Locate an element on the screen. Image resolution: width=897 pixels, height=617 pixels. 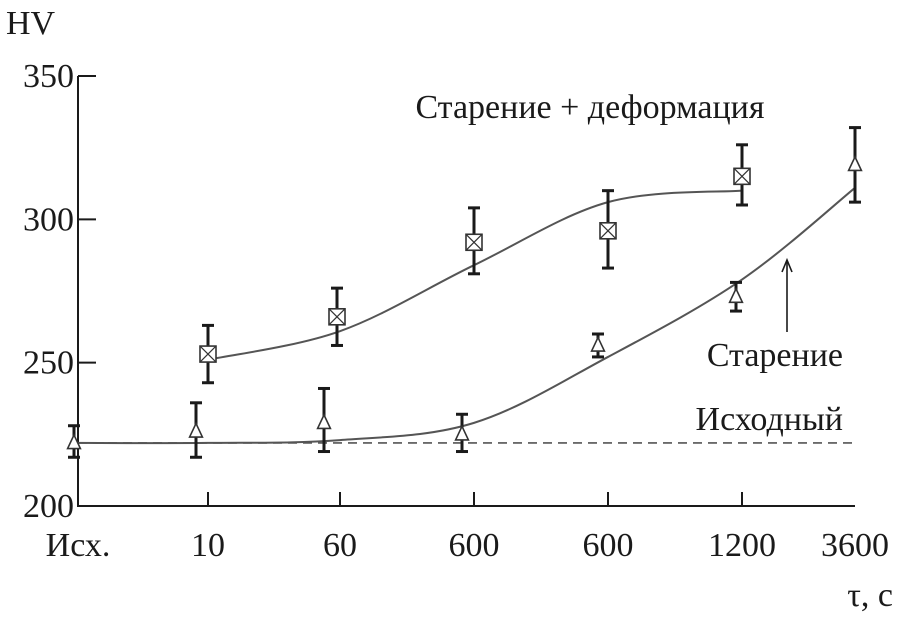
x-axis-label: τ, с is located at coordinates (870, 595).